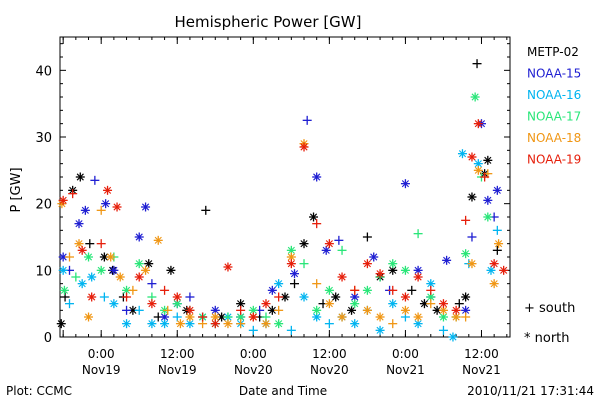 This screenshot has width=600, height=400. Describe the element at coordinates (549, 323) in the screenshot. I see `marker-legend: + south * north` at that location.